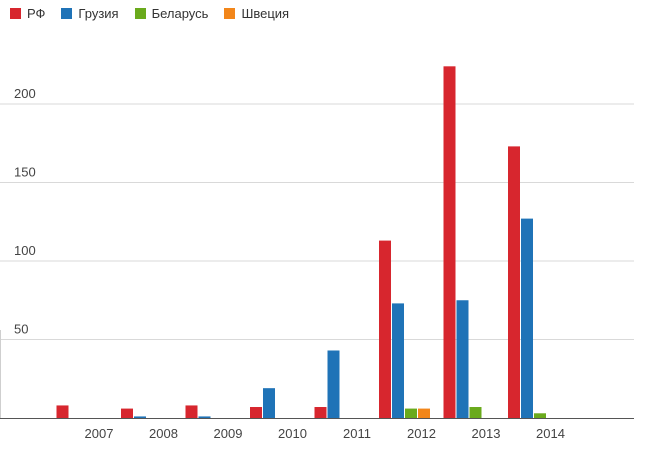 This screenshot has height=449, width=670. What do you see at coordinates (140, 13) in the screenshot?
I see `legend-swatch-belarus` at bounding box center [140, 13].